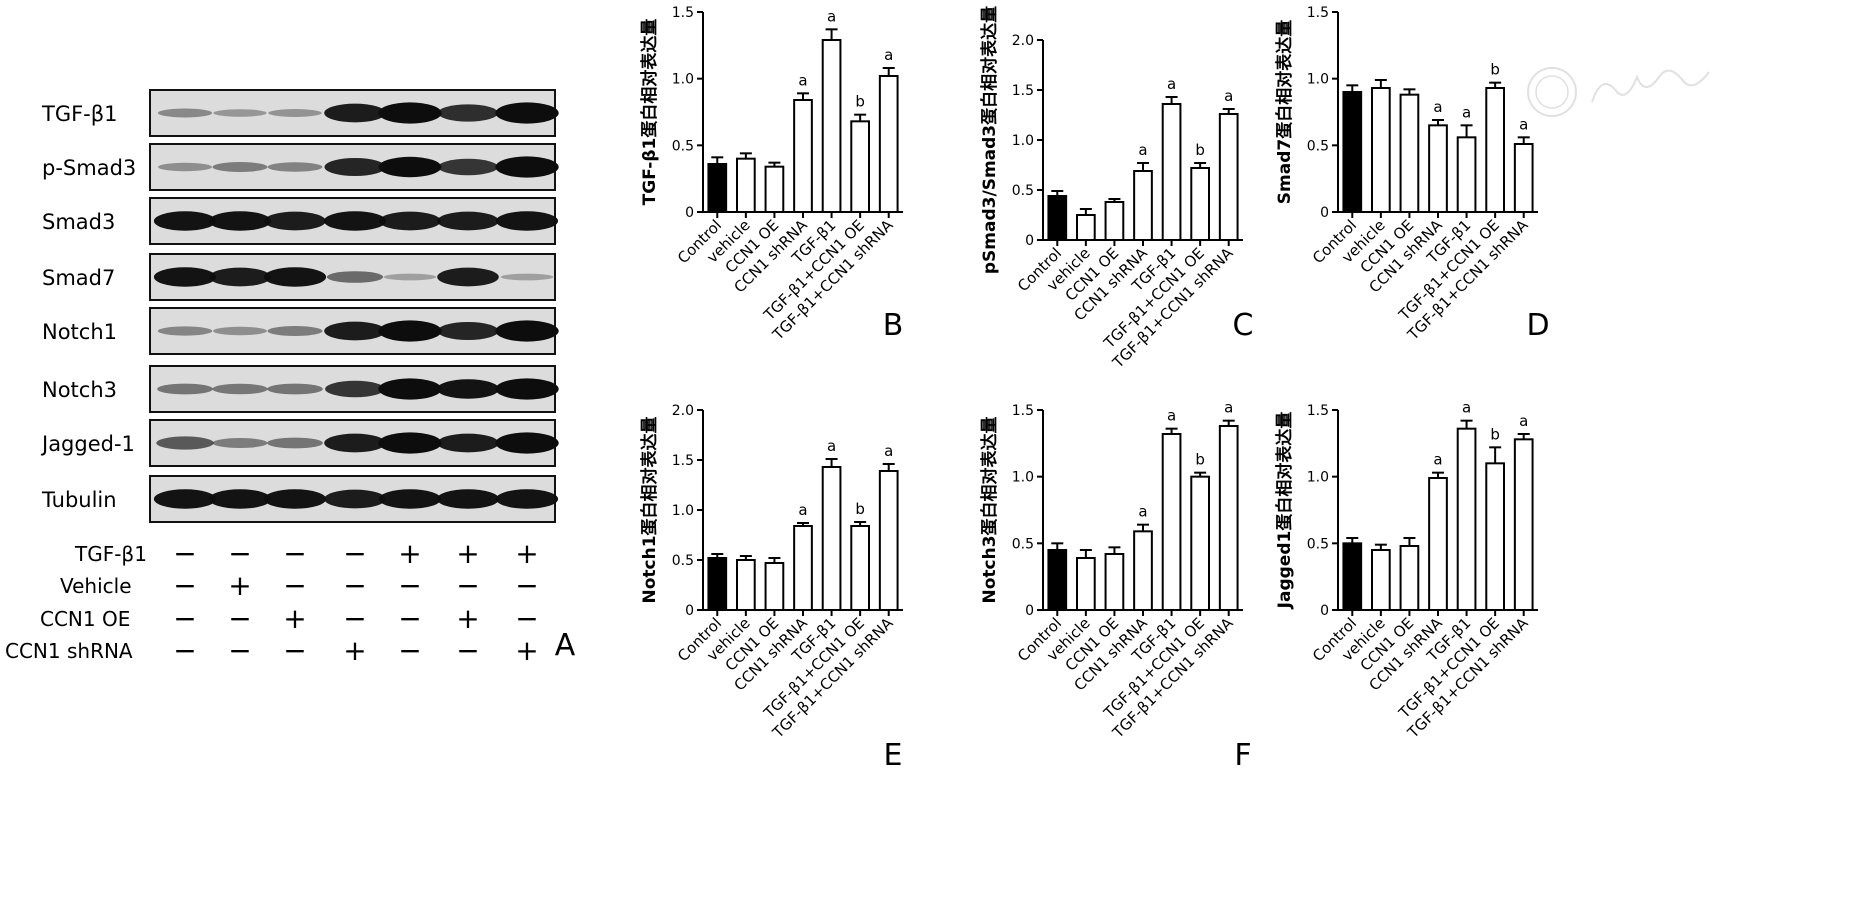 The height and width of the screenshot is (923, 1863). I want to click on panel-letter: D, so click(1537, 325).